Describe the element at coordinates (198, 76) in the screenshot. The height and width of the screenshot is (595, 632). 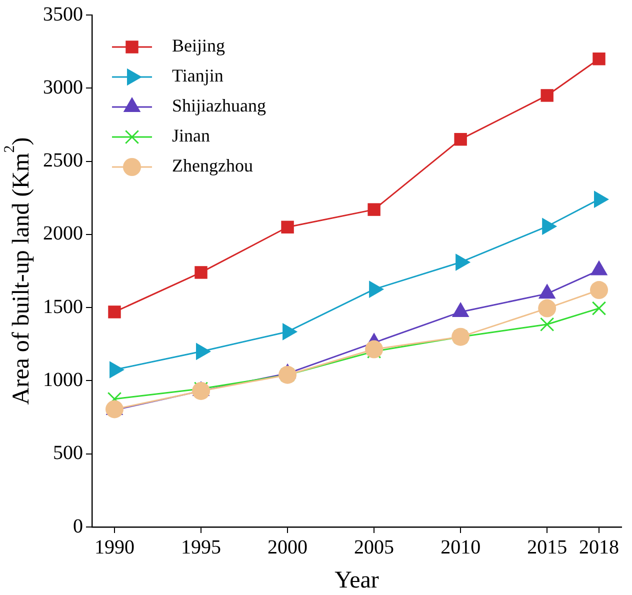
I see `legend-label: Tianjin` at that location.